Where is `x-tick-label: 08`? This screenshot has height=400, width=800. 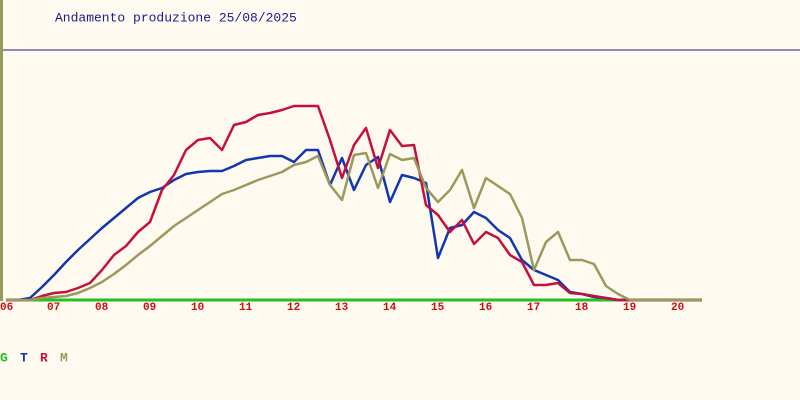 x-tick-label: 08 is located at coordinates (102, 308).